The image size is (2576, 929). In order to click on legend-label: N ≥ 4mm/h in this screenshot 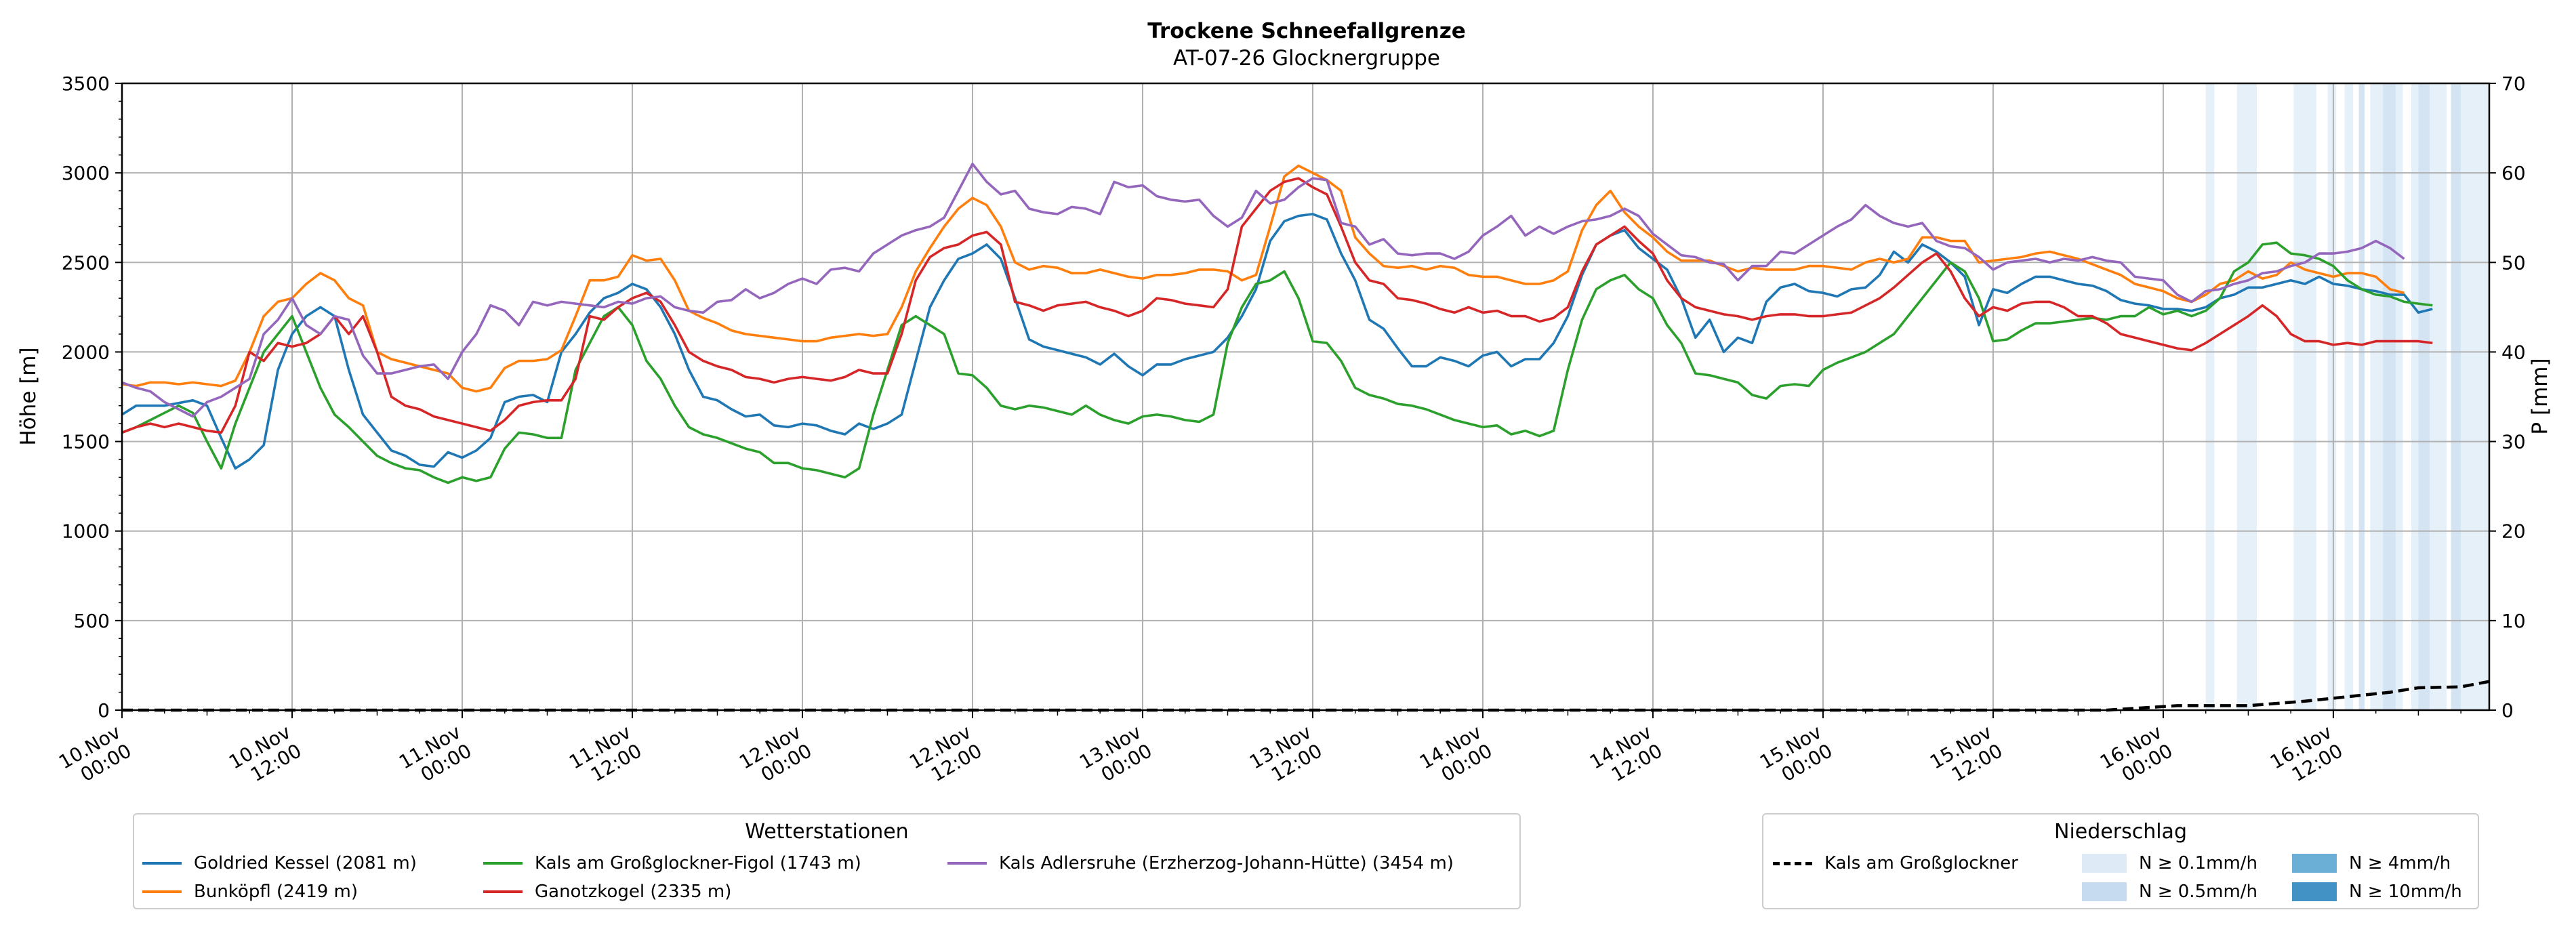, I will do `click(2400, 863)`.